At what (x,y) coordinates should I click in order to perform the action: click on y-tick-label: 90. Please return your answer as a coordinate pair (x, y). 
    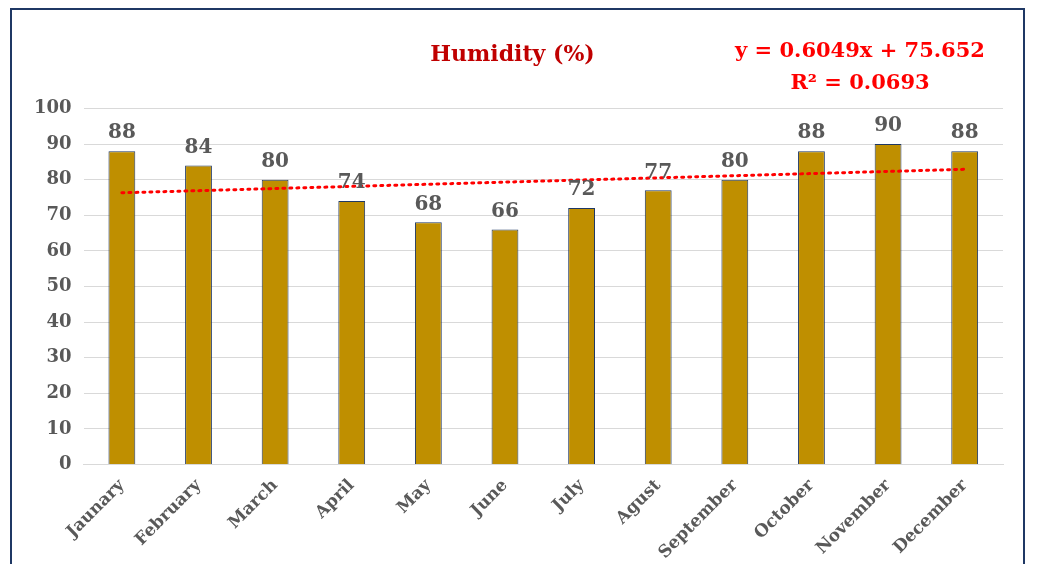
    Looking at the image, I should click on (59, 142).